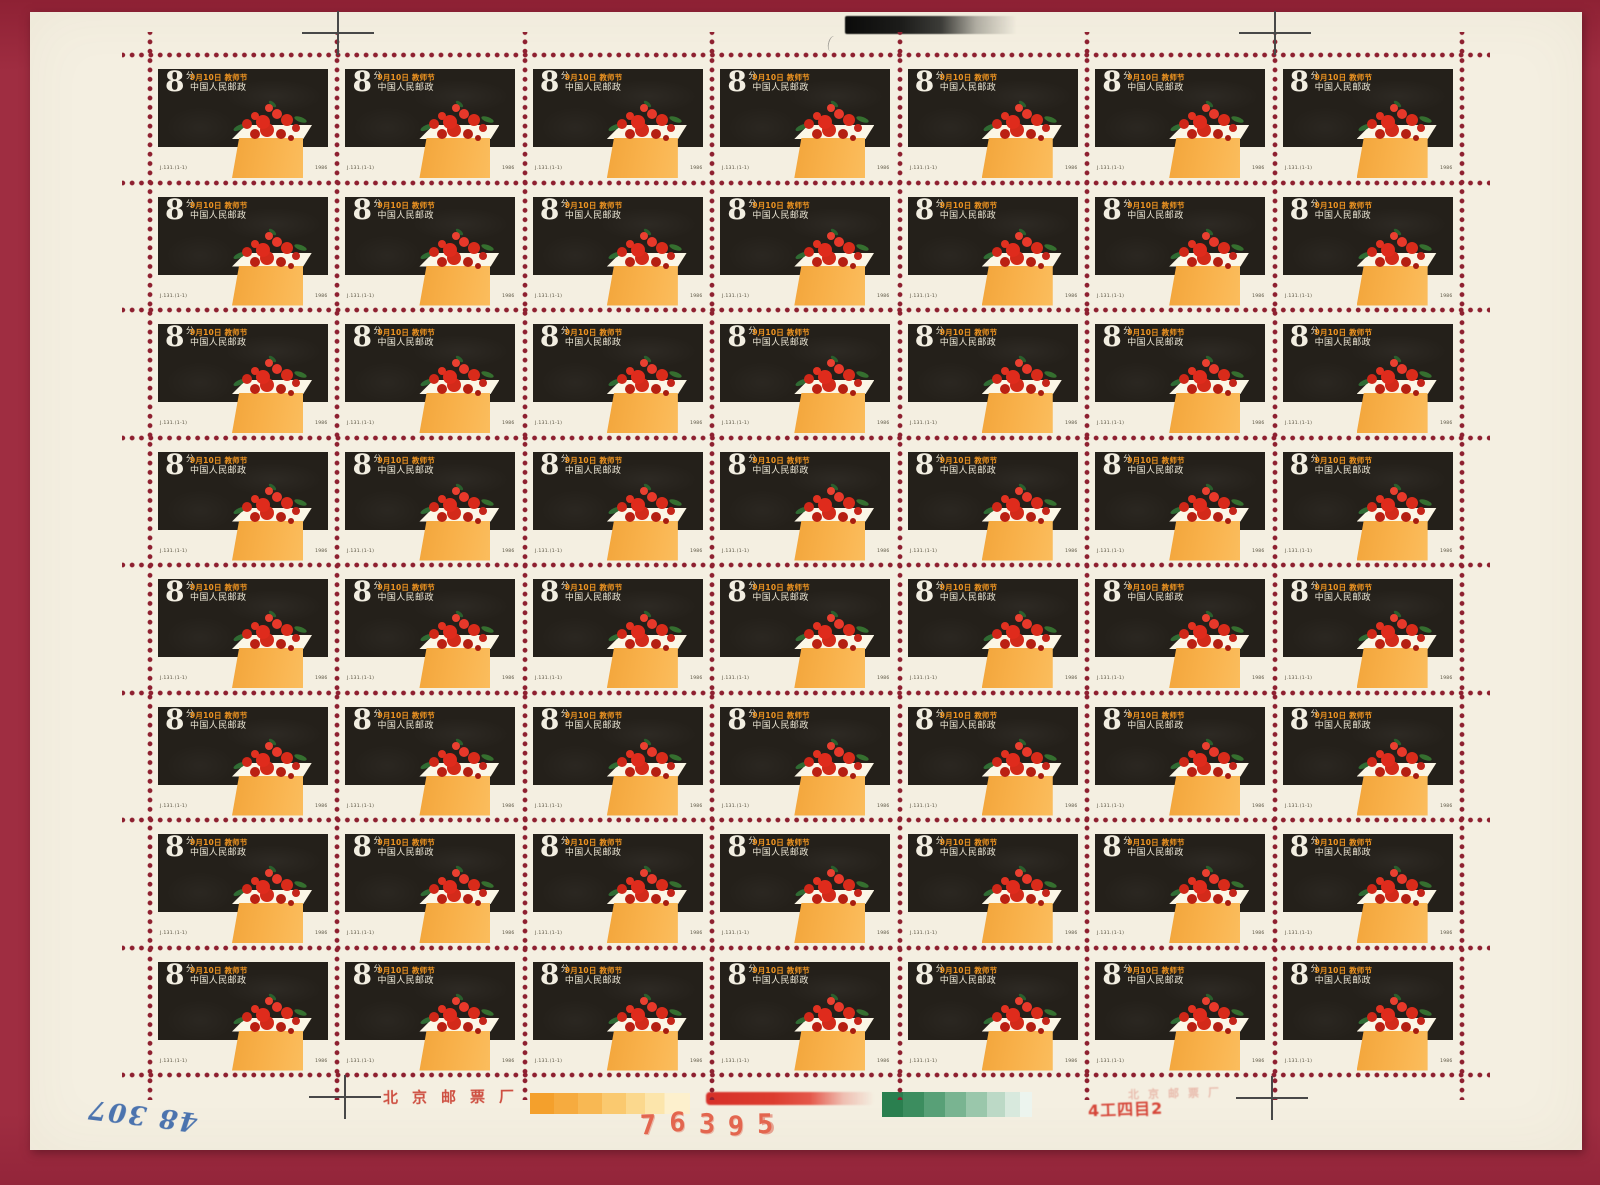 Image resolution: width=1600 pixels, height=1185 pixels. I want to click on serial-digit: 5, so click(765, 1124).